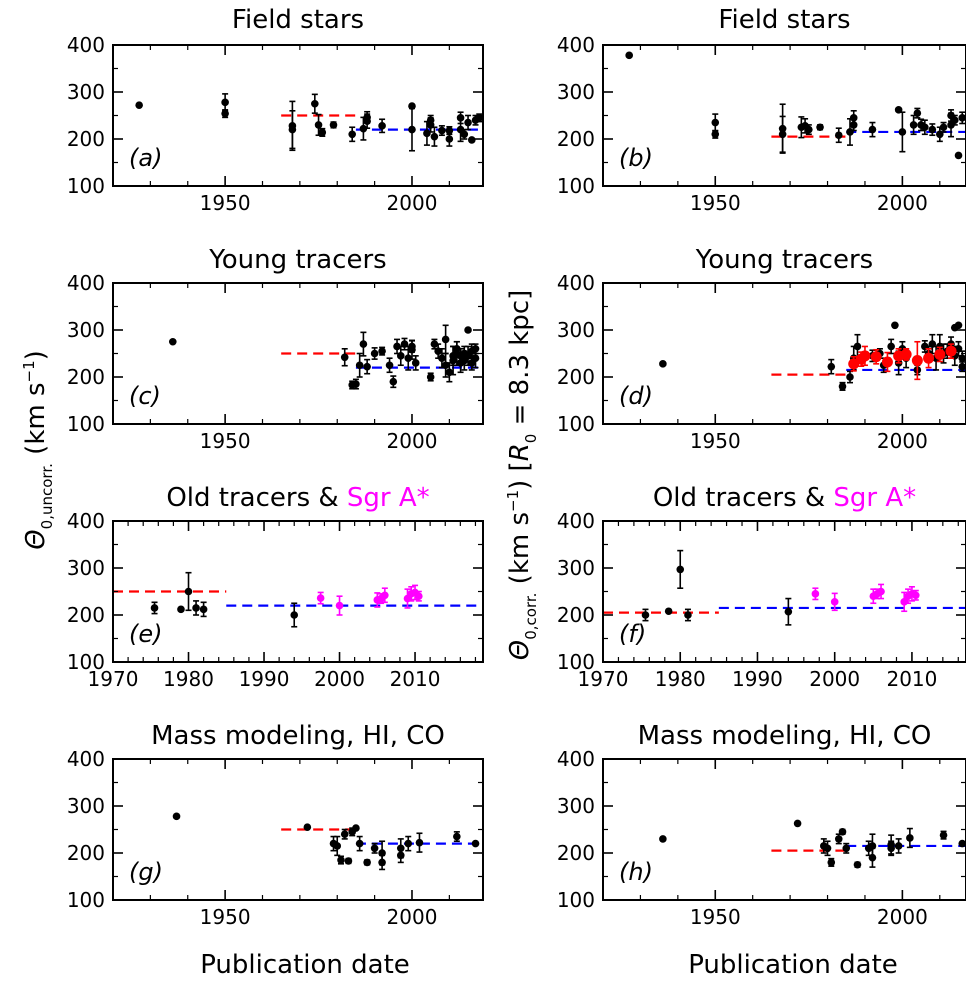  I want to click on panel-title-text: Old tracers &, so click(256, 498).